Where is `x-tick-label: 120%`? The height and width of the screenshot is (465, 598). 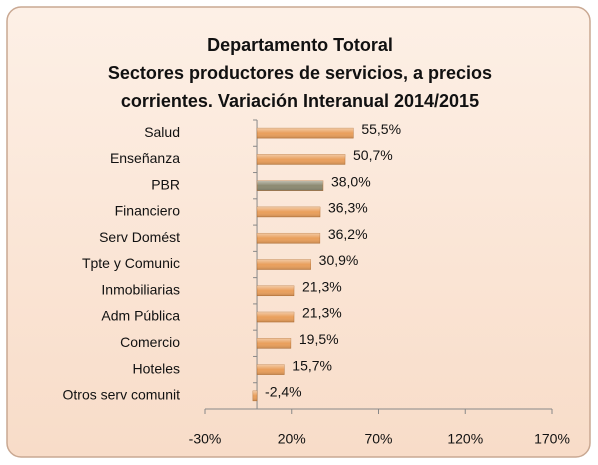
x-tick-label: 120% is located at coordinates (465, 439).